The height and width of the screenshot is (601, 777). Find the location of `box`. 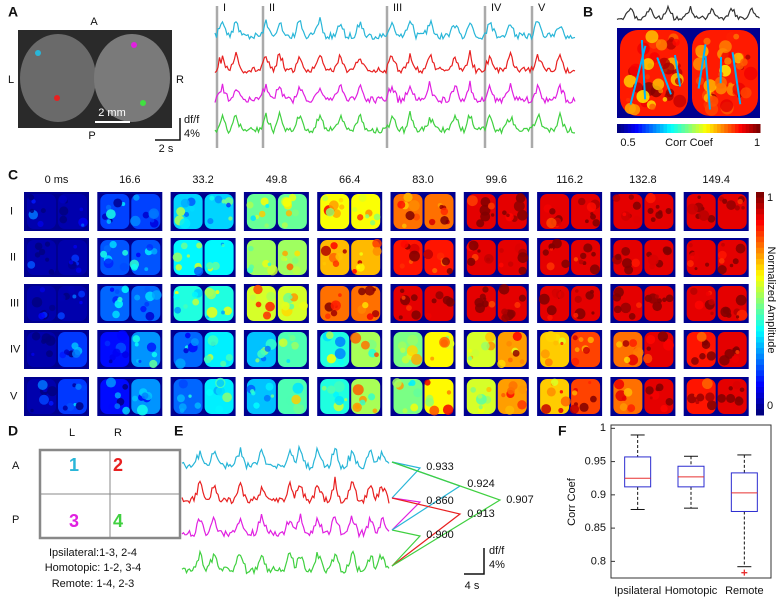

box is located at coordinates (744, 492).